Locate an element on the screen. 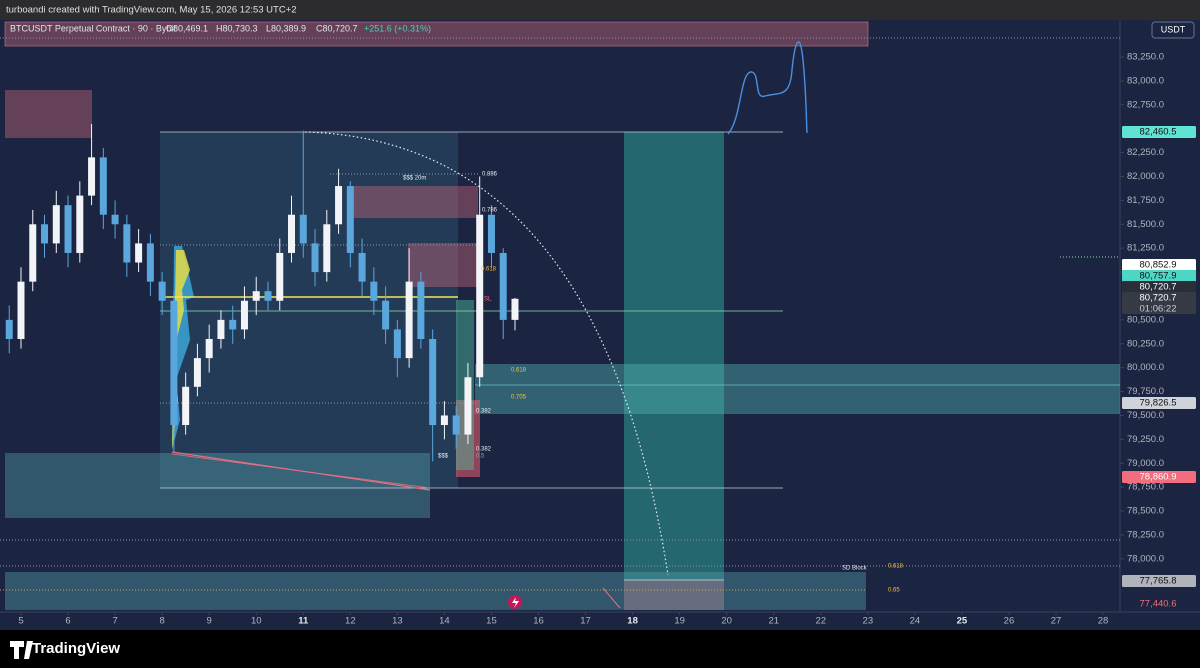 The height and width of the screenshot is (668, 1200). x-tick-label: 13 is located at coordinates (397, 621).